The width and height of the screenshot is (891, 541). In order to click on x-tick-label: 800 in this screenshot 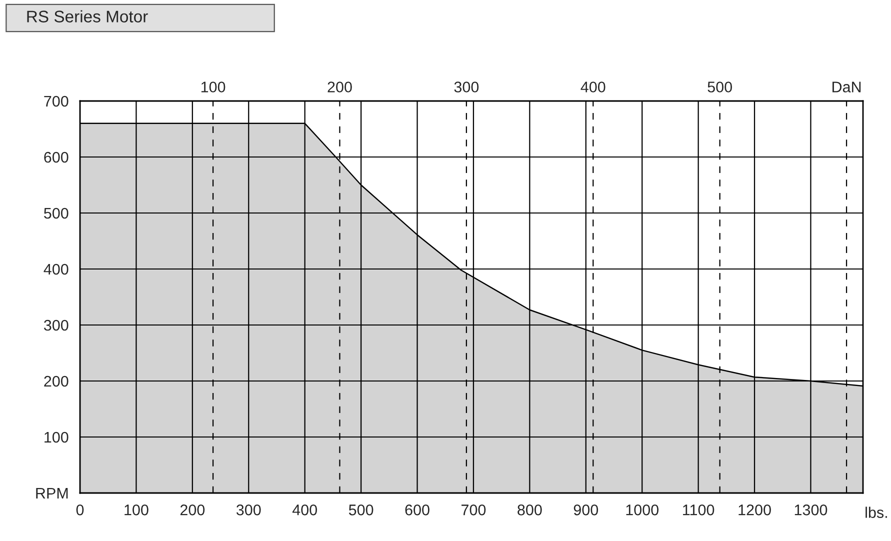, I will do `click(530, 510)`.